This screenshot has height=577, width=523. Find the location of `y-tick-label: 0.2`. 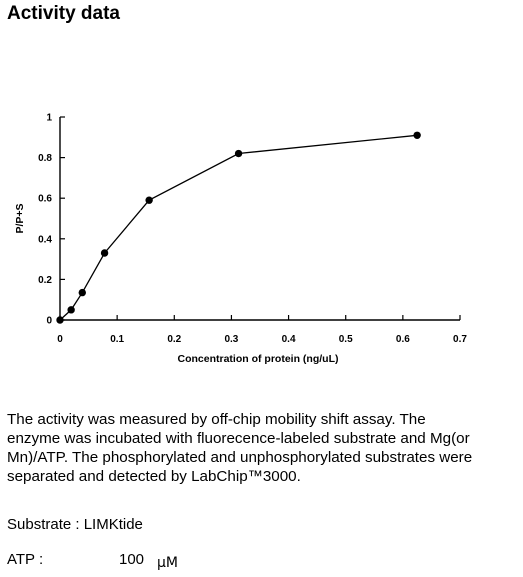

y-tick-label: 0.2 is located at coordinates (45, 280).